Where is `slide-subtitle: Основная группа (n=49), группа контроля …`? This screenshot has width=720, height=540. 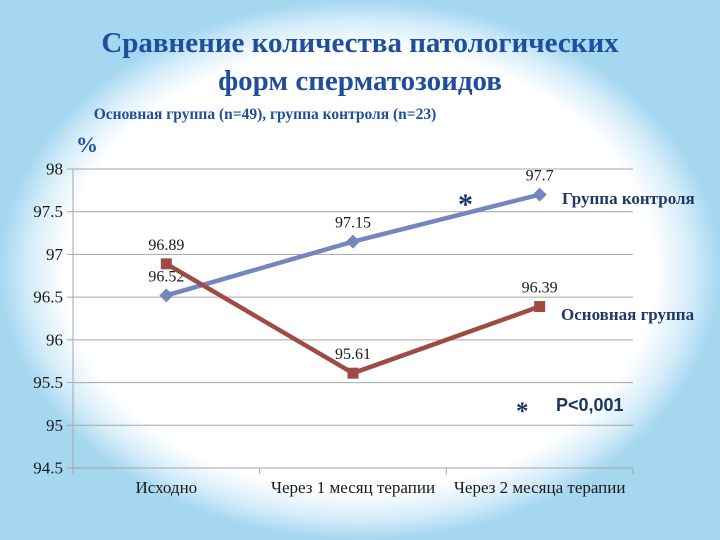
slide-subtitle: Основная группа (n=49), группа контроля … is located at coordinates (265, 114).